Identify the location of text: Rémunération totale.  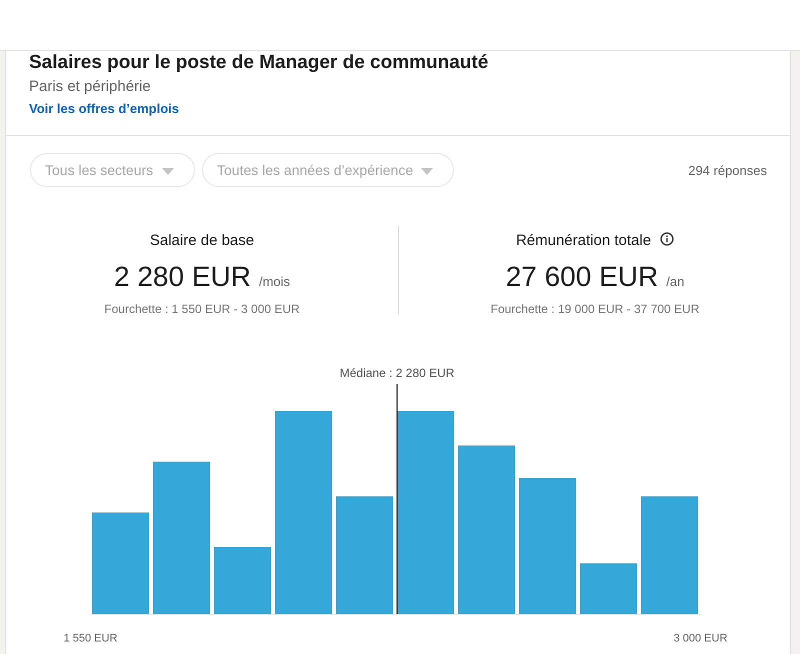
(584, 240).